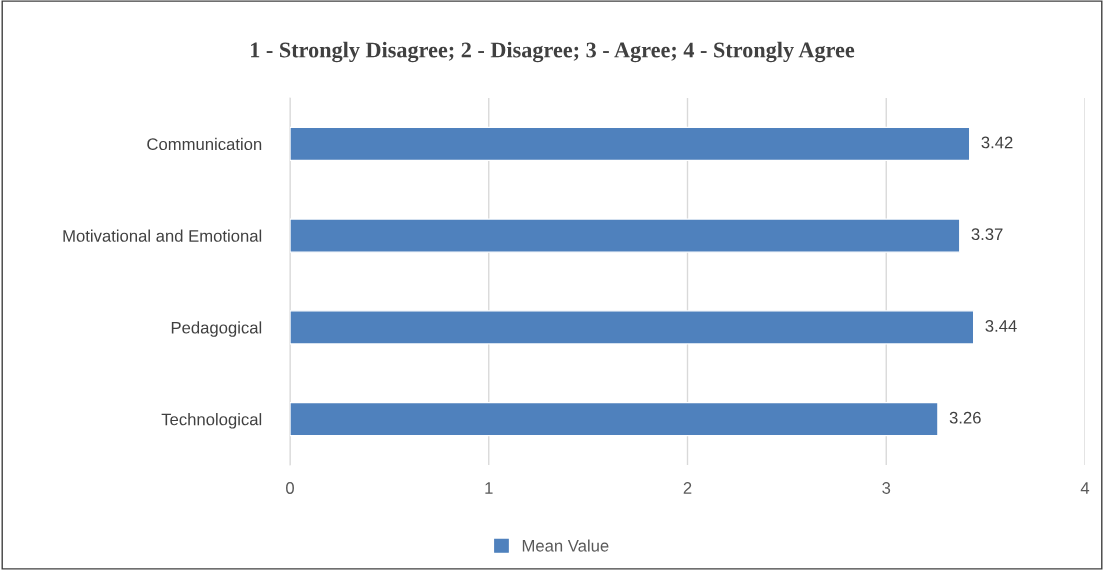  Describe the element at coordinates (489, 488) in the screenshot. I see `x-tick-label: 1` at that location.